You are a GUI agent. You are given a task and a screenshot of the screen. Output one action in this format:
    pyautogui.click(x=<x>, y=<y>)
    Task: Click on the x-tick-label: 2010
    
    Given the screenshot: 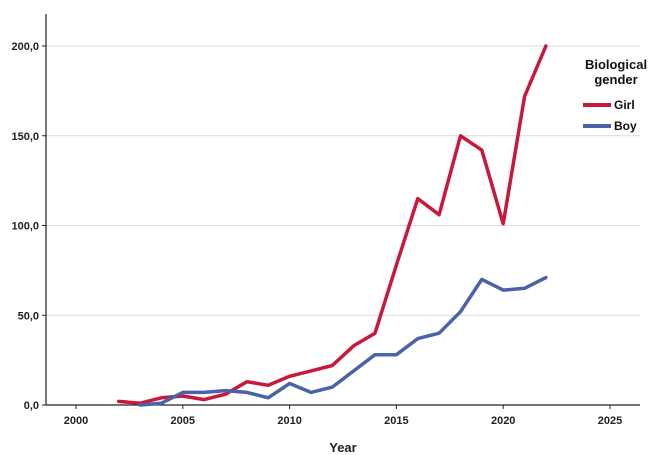 What is the action you would take?
    pyautogui.click(x=289, y=421)
    